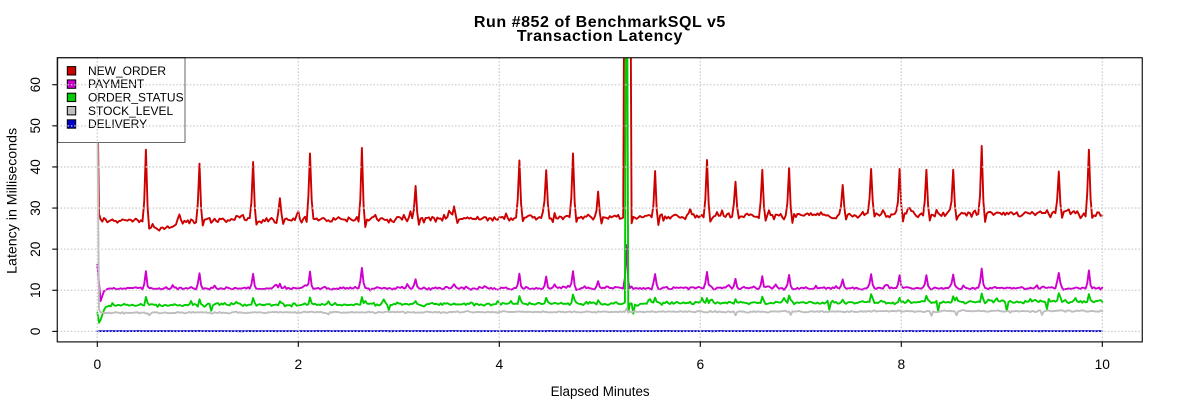 This screenshot has width=1200, height=405. Describe the element at coordinates (13, 201) in the screenshot. I see `svg-text: Latency in Milliseconds` at that location.